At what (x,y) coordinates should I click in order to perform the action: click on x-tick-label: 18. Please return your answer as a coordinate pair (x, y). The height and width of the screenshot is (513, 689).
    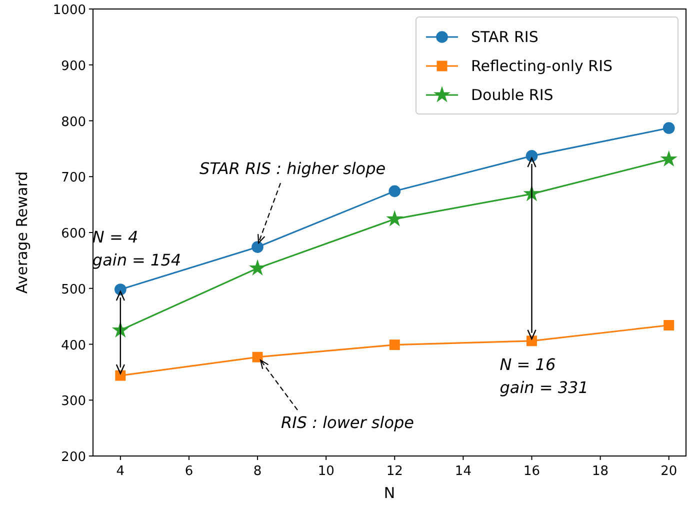
    Looking at the image, I should click on (600, 471).